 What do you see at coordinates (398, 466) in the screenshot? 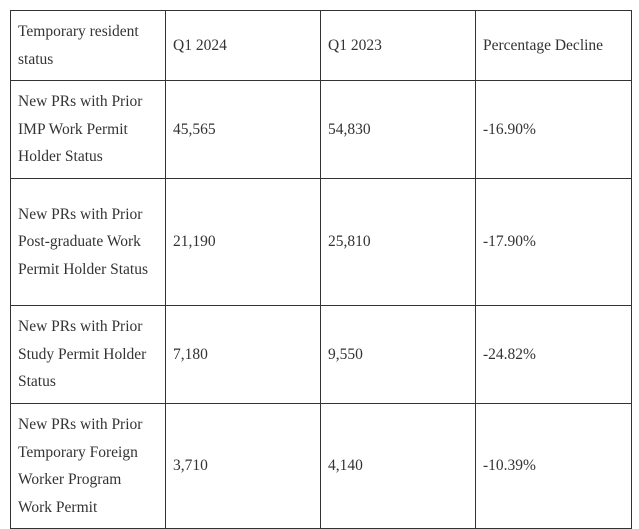
I see `table-cell: 4,140` at bounding box center [398, 466].